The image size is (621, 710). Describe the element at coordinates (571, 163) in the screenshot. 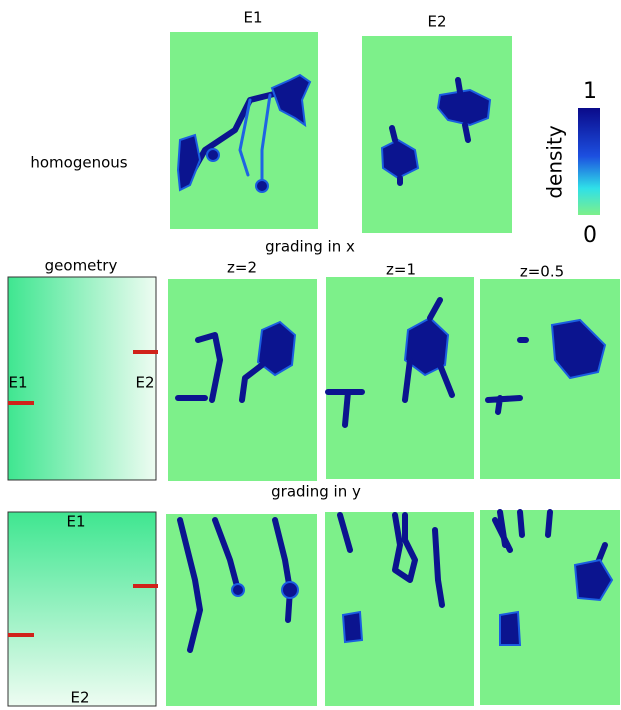

I see `colorbar: 1 0 density` at that location.